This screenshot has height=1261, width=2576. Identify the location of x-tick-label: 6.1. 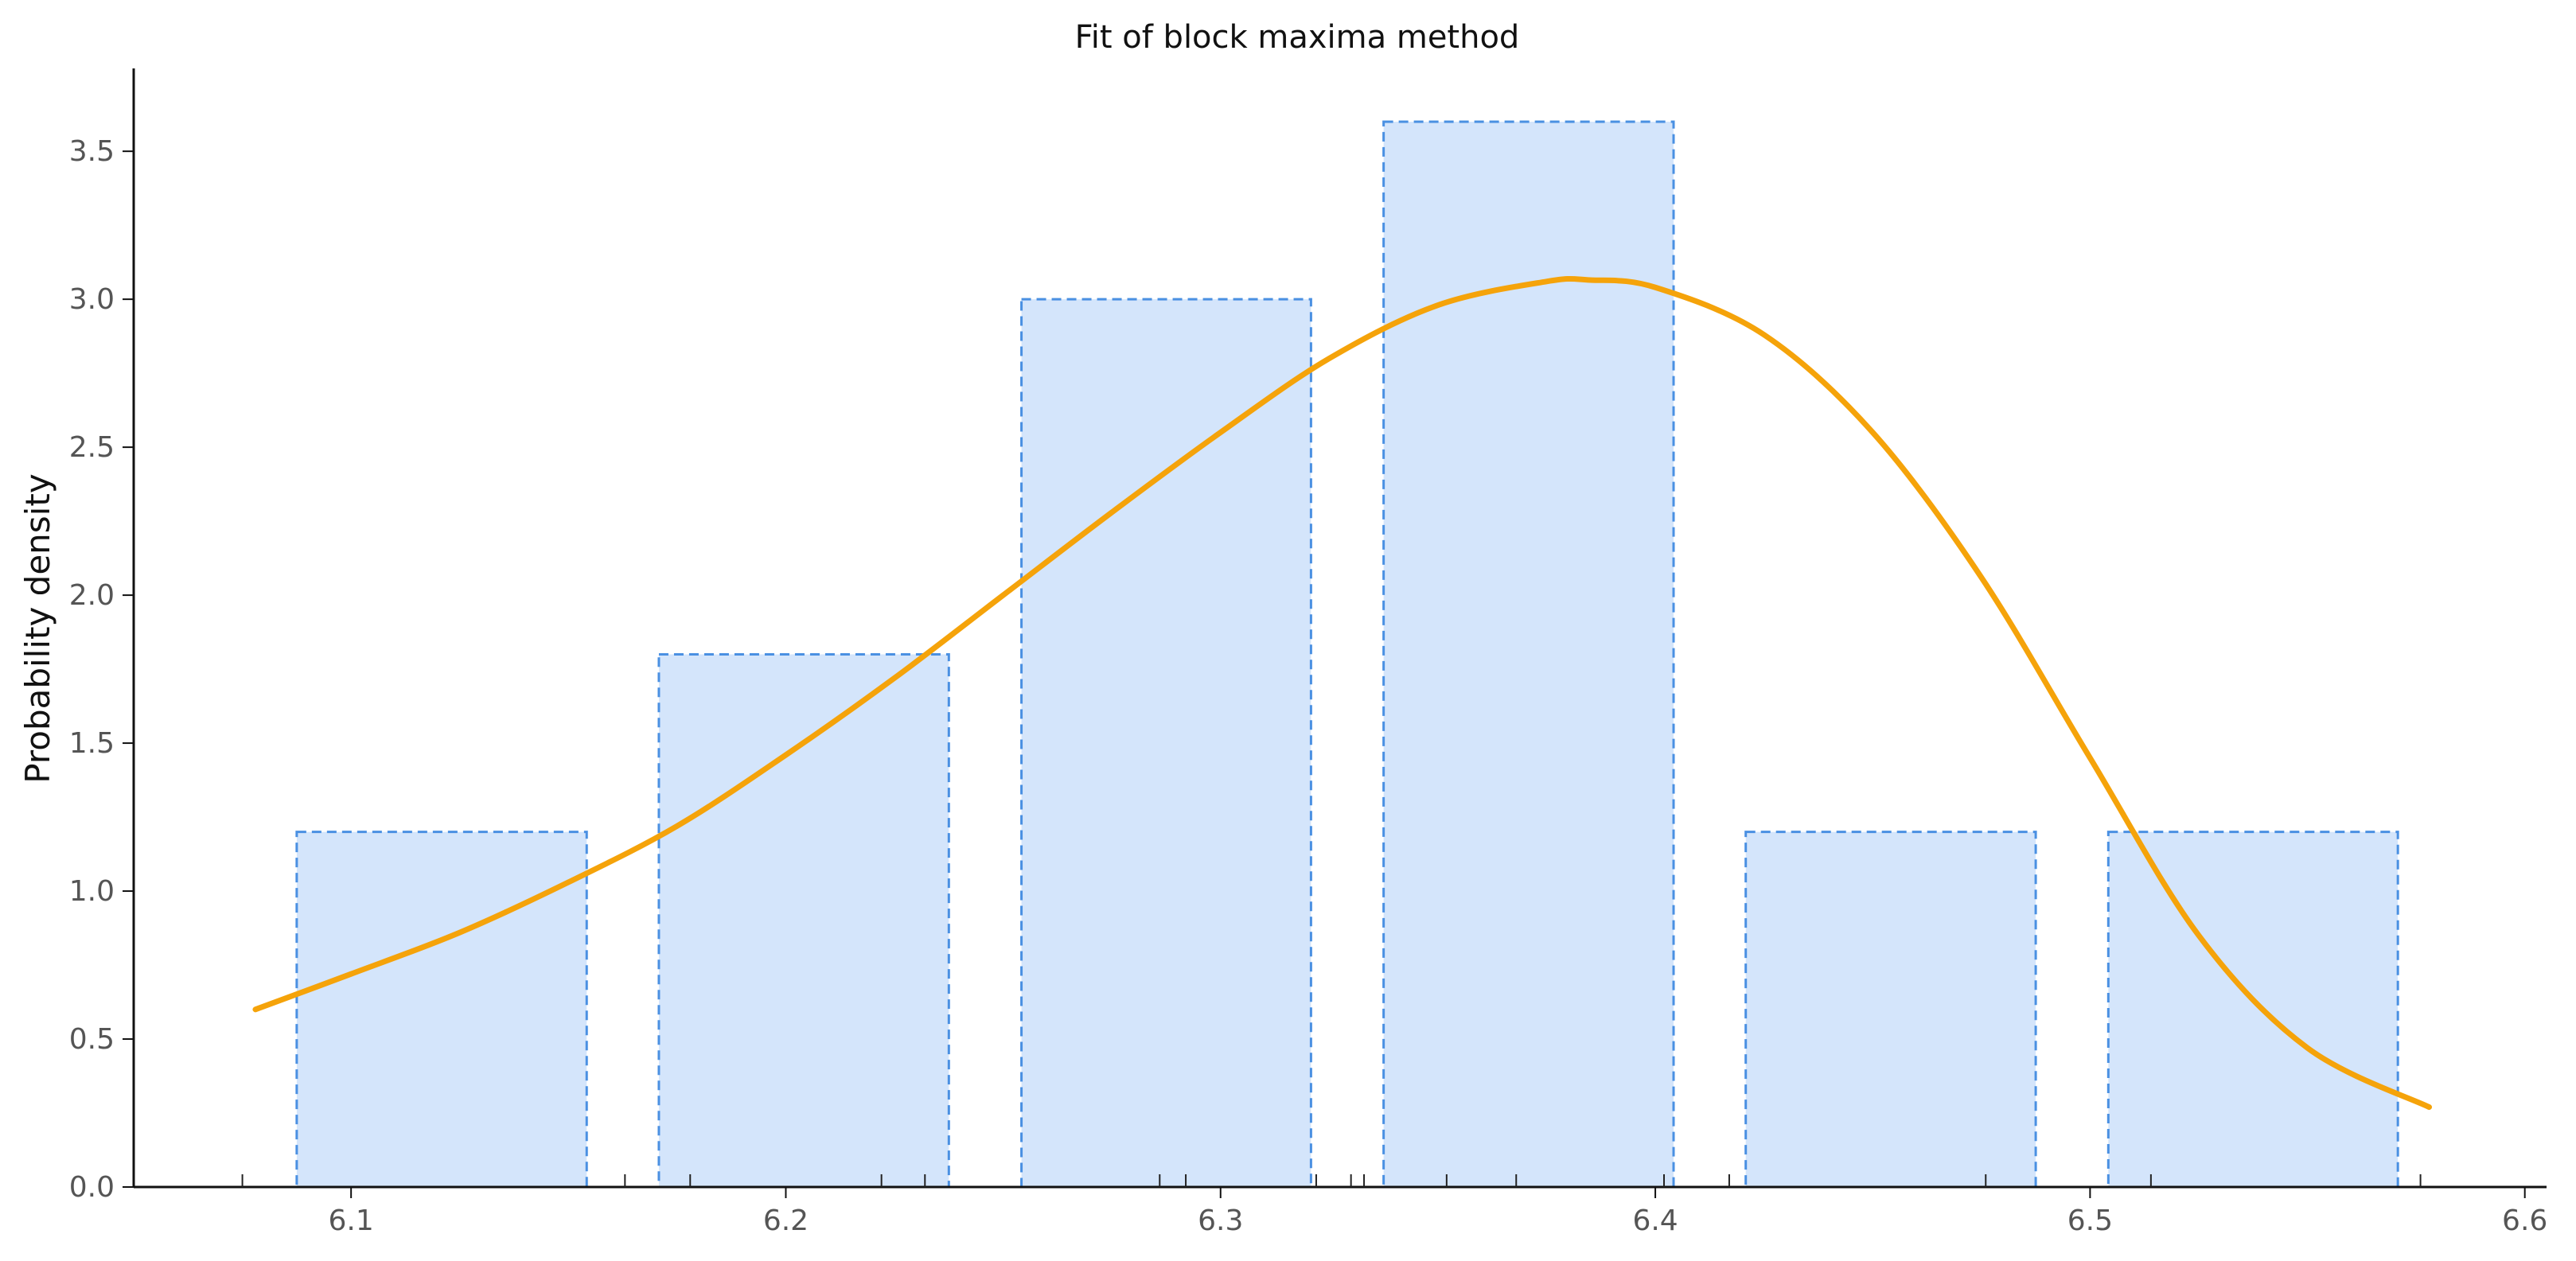
(351, 1221).